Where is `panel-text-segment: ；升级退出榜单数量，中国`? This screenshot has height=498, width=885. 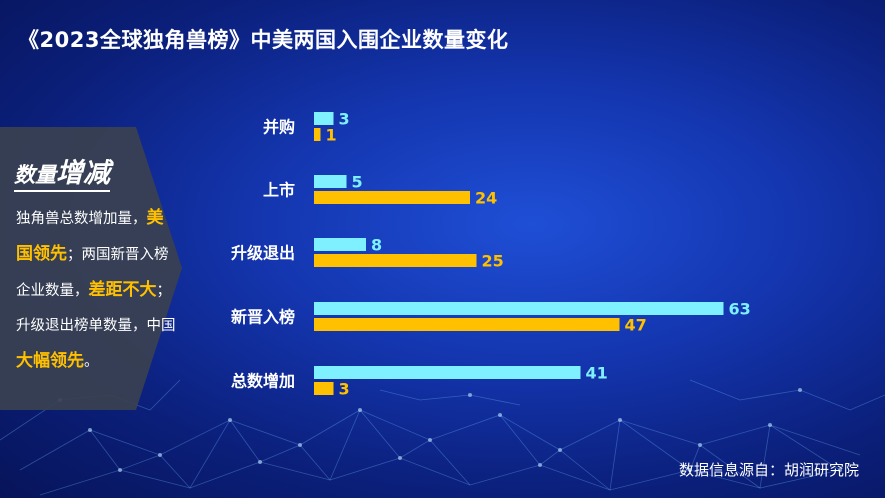
panel-text-segment: ；升级退出榜单数量，中国 is located at coordinates (96, 308).